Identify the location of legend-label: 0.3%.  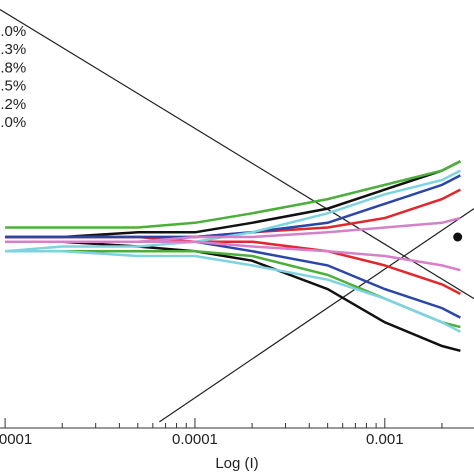
(13, 49).